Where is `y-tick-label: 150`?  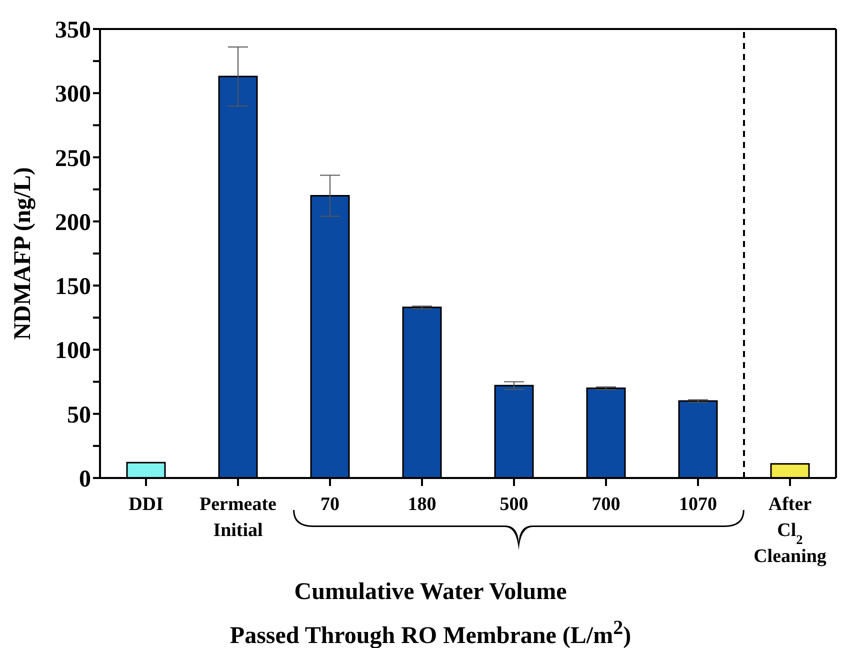 y-tick-label: 150 is located at coordinates (73, 287).